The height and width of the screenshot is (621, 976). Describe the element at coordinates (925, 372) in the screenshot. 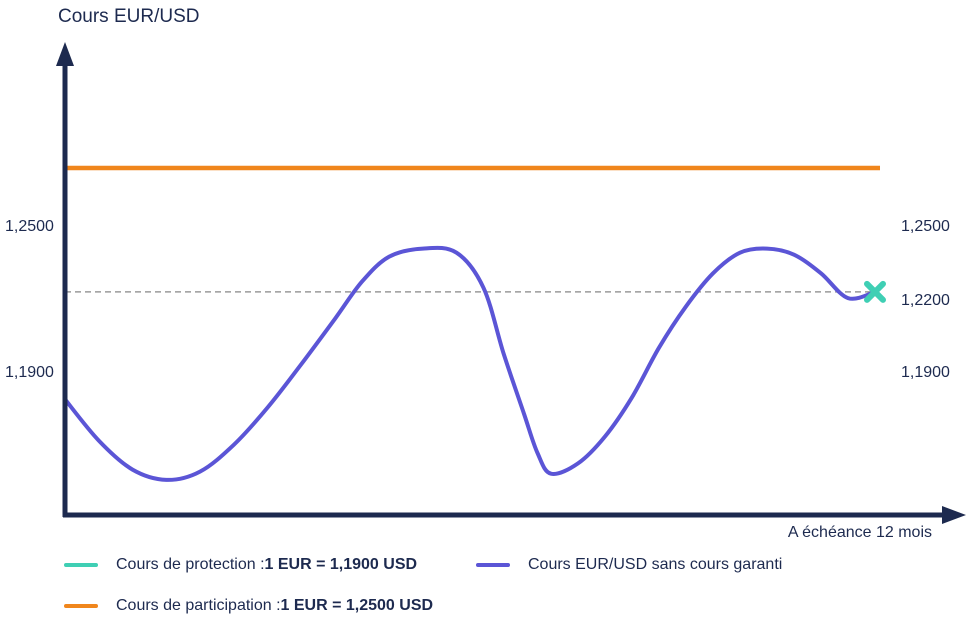

I see `y-tick-right-1-1900: 1,1900` at that location.